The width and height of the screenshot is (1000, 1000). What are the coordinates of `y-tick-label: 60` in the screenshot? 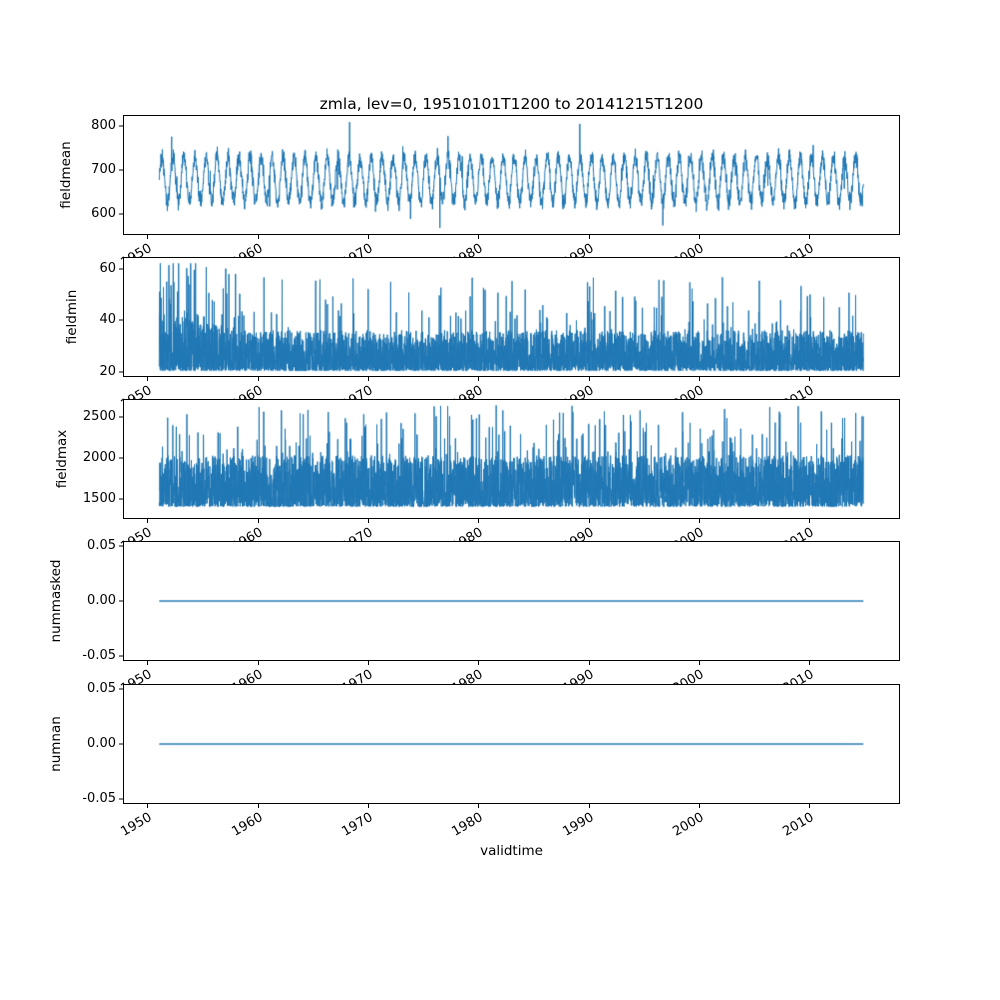 It's located at (107, 269).